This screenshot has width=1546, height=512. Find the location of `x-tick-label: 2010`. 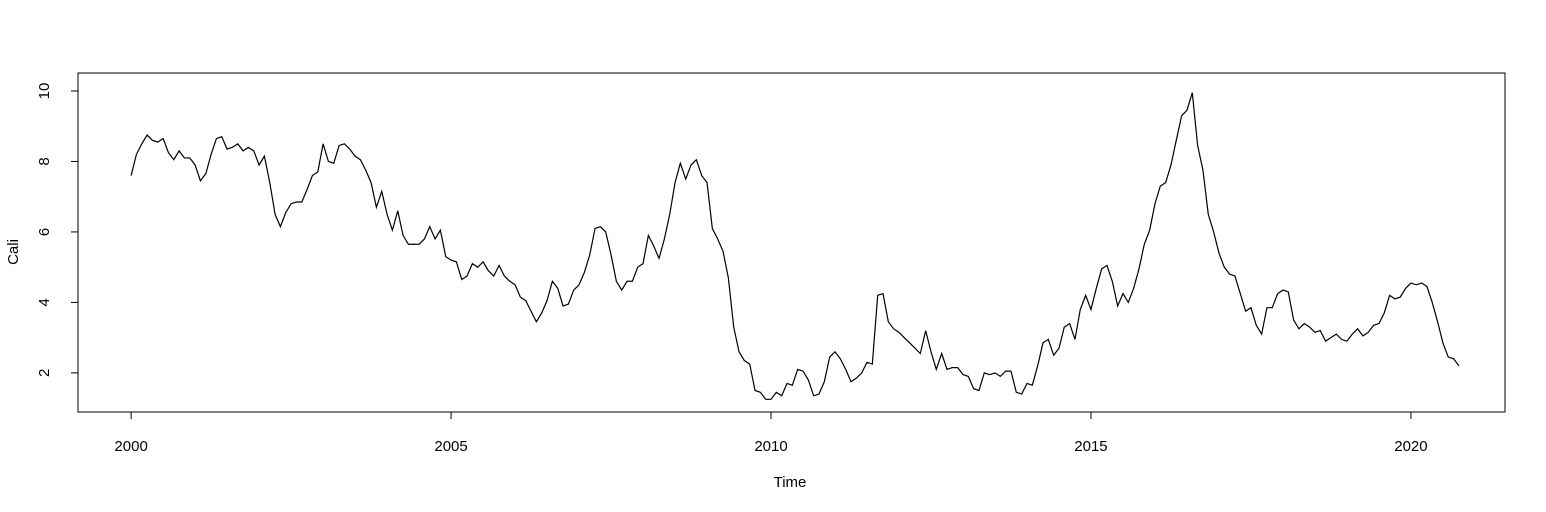

x-tick-label: 2010 is located at coordinates (770, 446).